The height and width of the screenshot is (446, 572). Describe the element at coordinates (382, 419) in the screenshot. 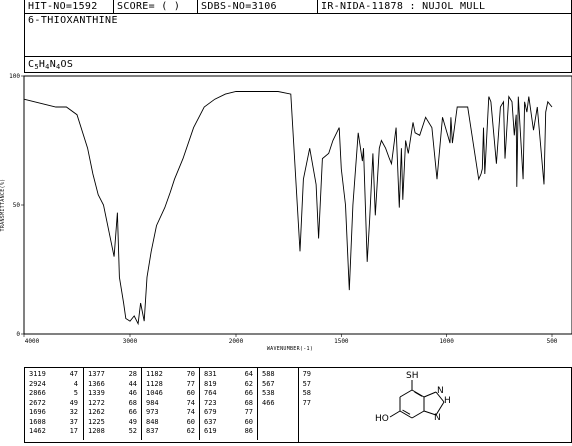

I see `hydroxy-label: HO` at that location.